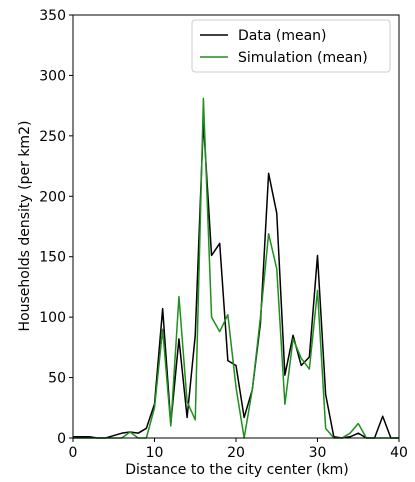 This screenshot has height=482, width=415. What do you see at coordinates (52, 16) in the screenshot?
I see `y-tick-label: 350` at bounding box center [52, 16].